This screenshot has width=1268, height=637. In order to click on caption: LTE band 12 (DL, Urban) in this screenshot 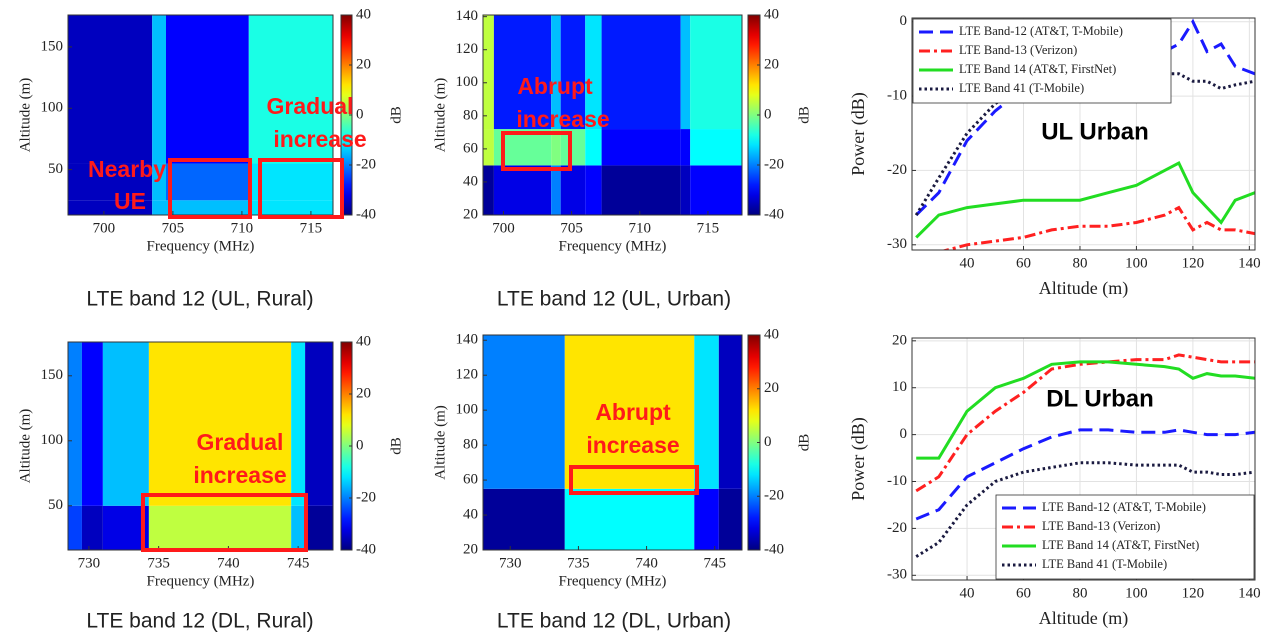, I will do `click(614, 621)`.